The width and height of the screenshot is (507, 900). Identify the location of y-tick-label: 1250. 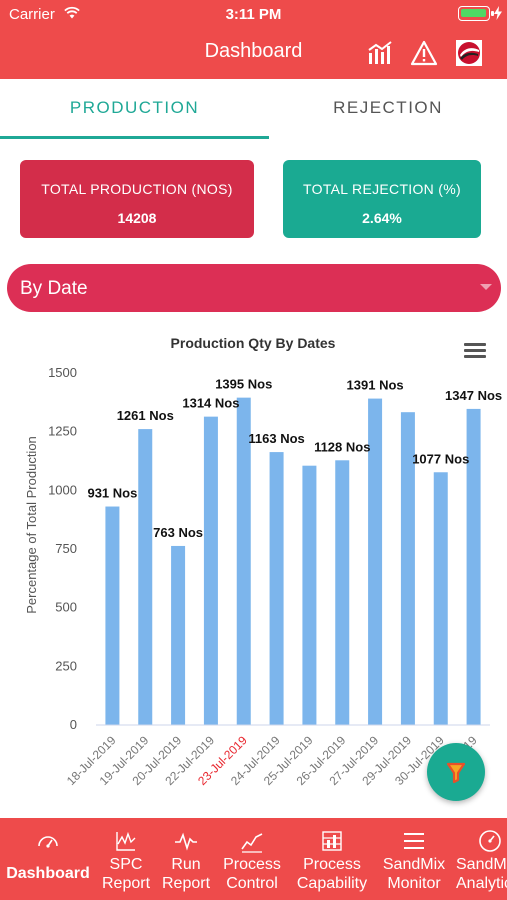
(62, 431).